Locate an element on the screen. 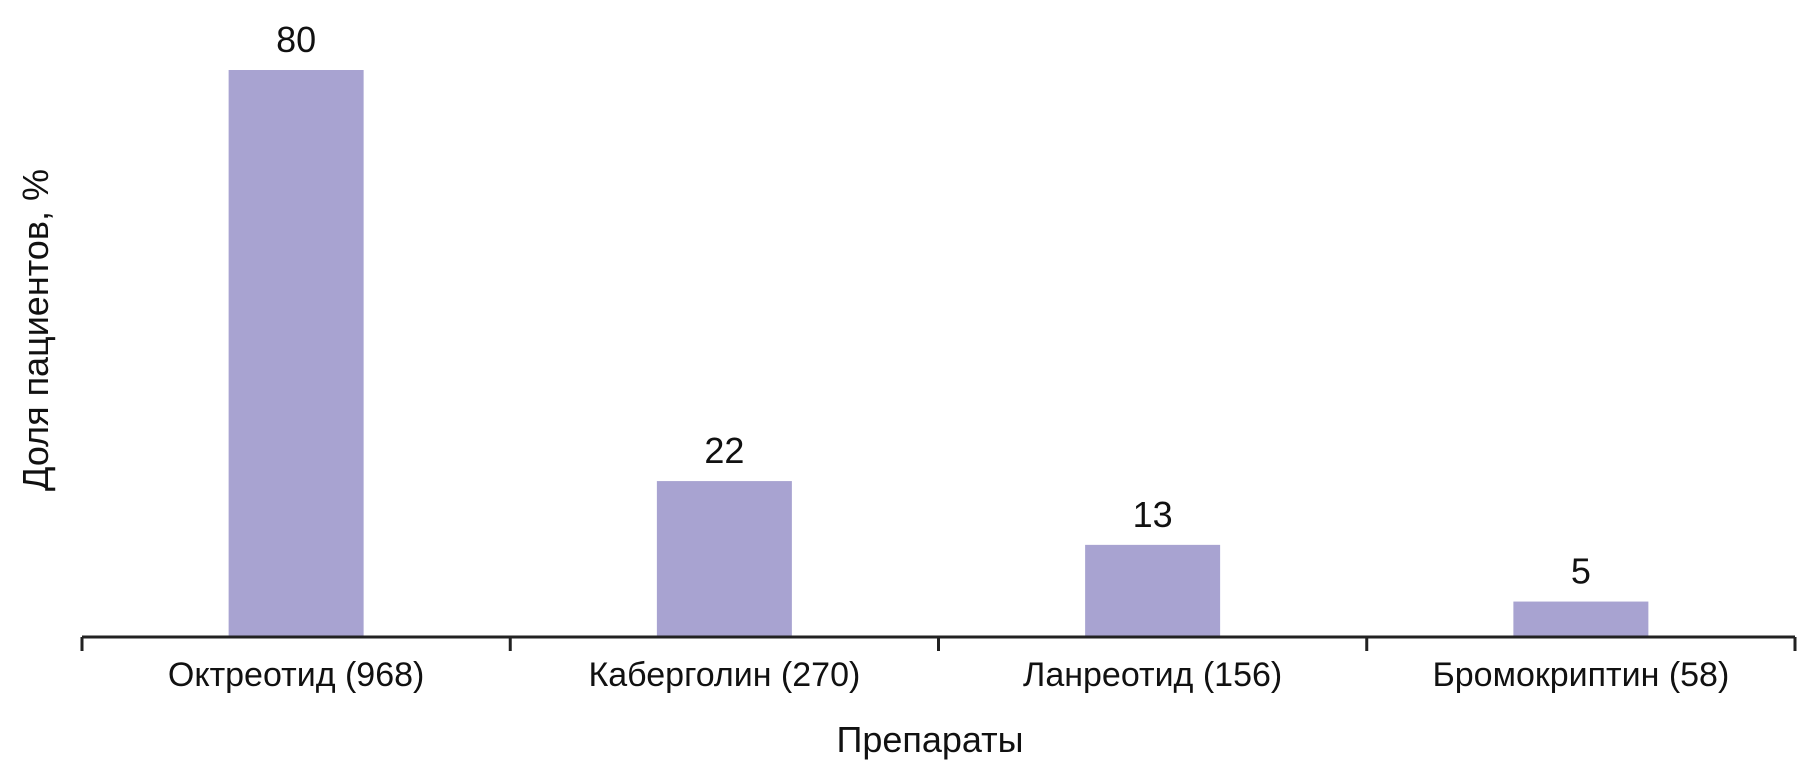  x-tick-label: Бромокриптин (58) is located at coordinates (1580, 675).